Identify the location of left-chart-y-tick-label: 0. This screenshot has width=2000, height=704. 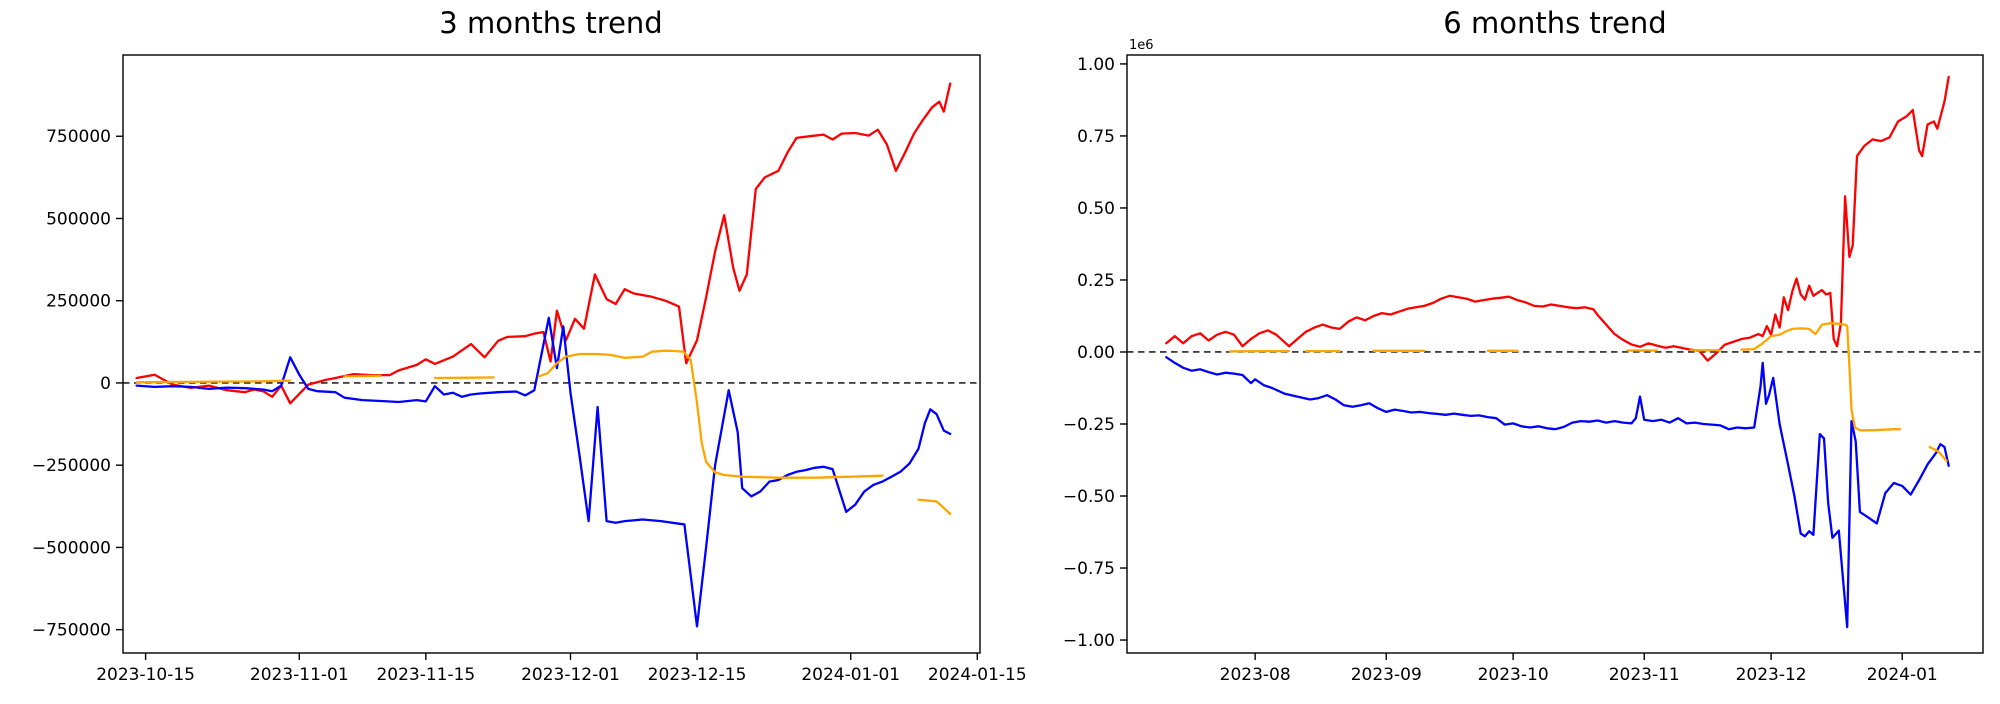
(105, 384).